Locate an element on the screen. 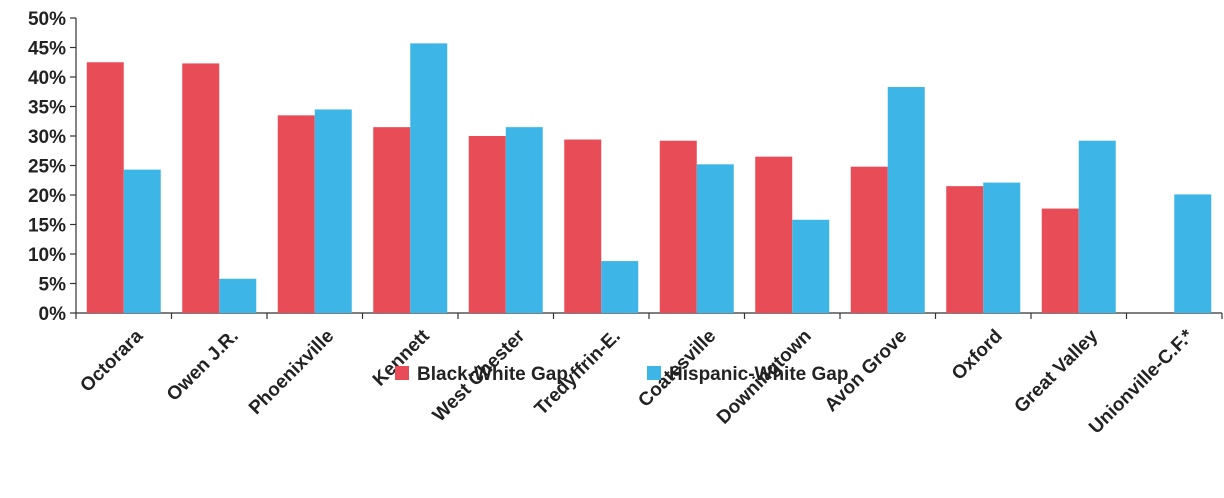 The width and height of the screenshot is (1224, 498). x-axis is located at coordinates (649, 315).